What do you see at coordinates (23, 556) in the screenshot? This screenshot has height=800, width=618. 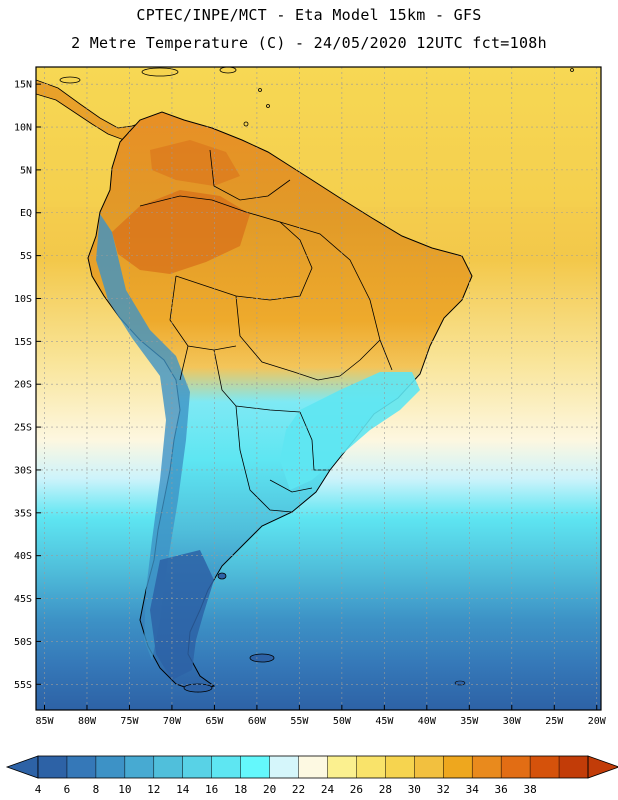 I see `lat-label: 40S` at bounding box center [23, 556].